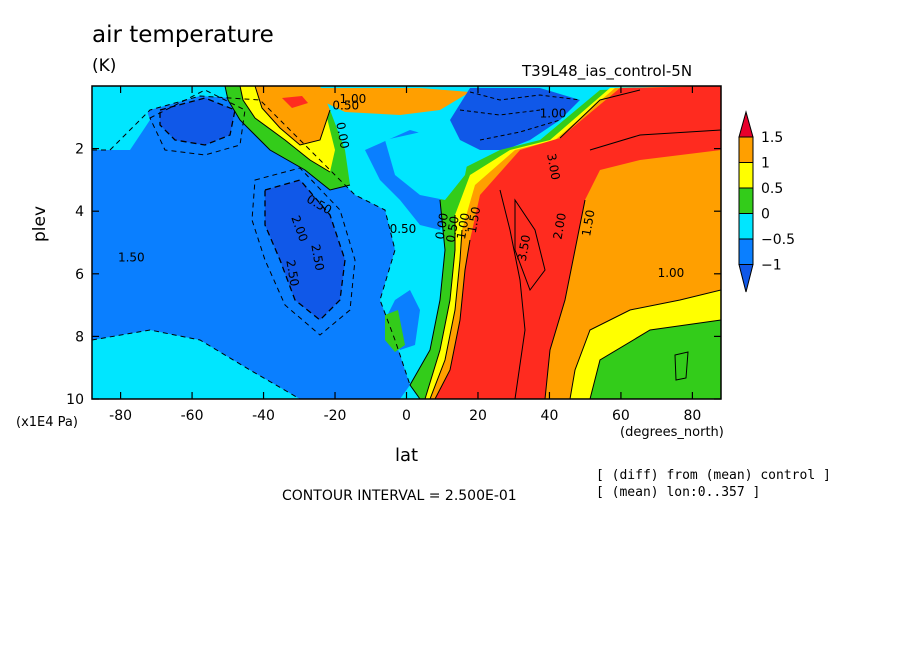 The height and width of the screenshot is (654, 904). I want to click on colorbar-label: 0, so click(765, 215).